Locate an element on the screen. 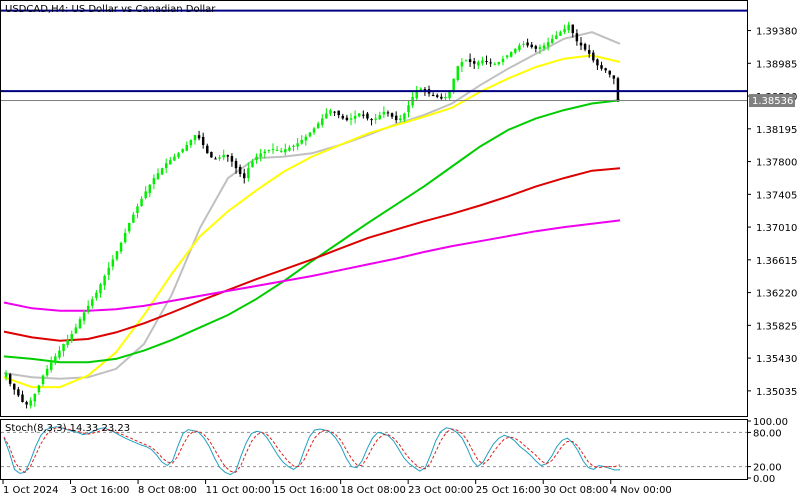 The height and width of the screenshot is (500, 800). price-tick-label: 1.38985 is located at coordinates (776, 64).